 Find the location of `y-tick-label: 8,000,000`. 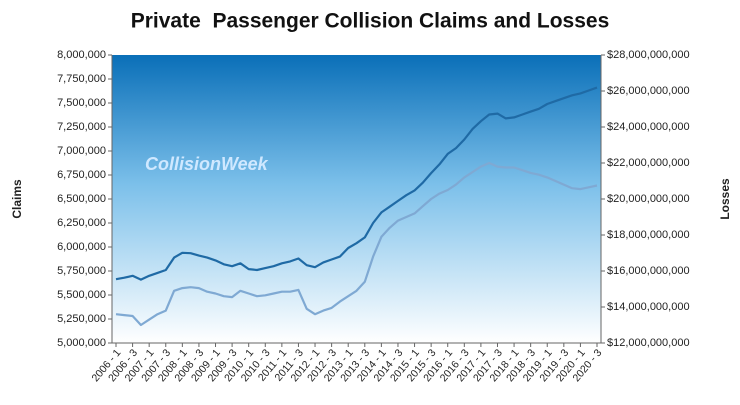

y-tick-label: 8,000,000 is located at coordinates (81, 55).